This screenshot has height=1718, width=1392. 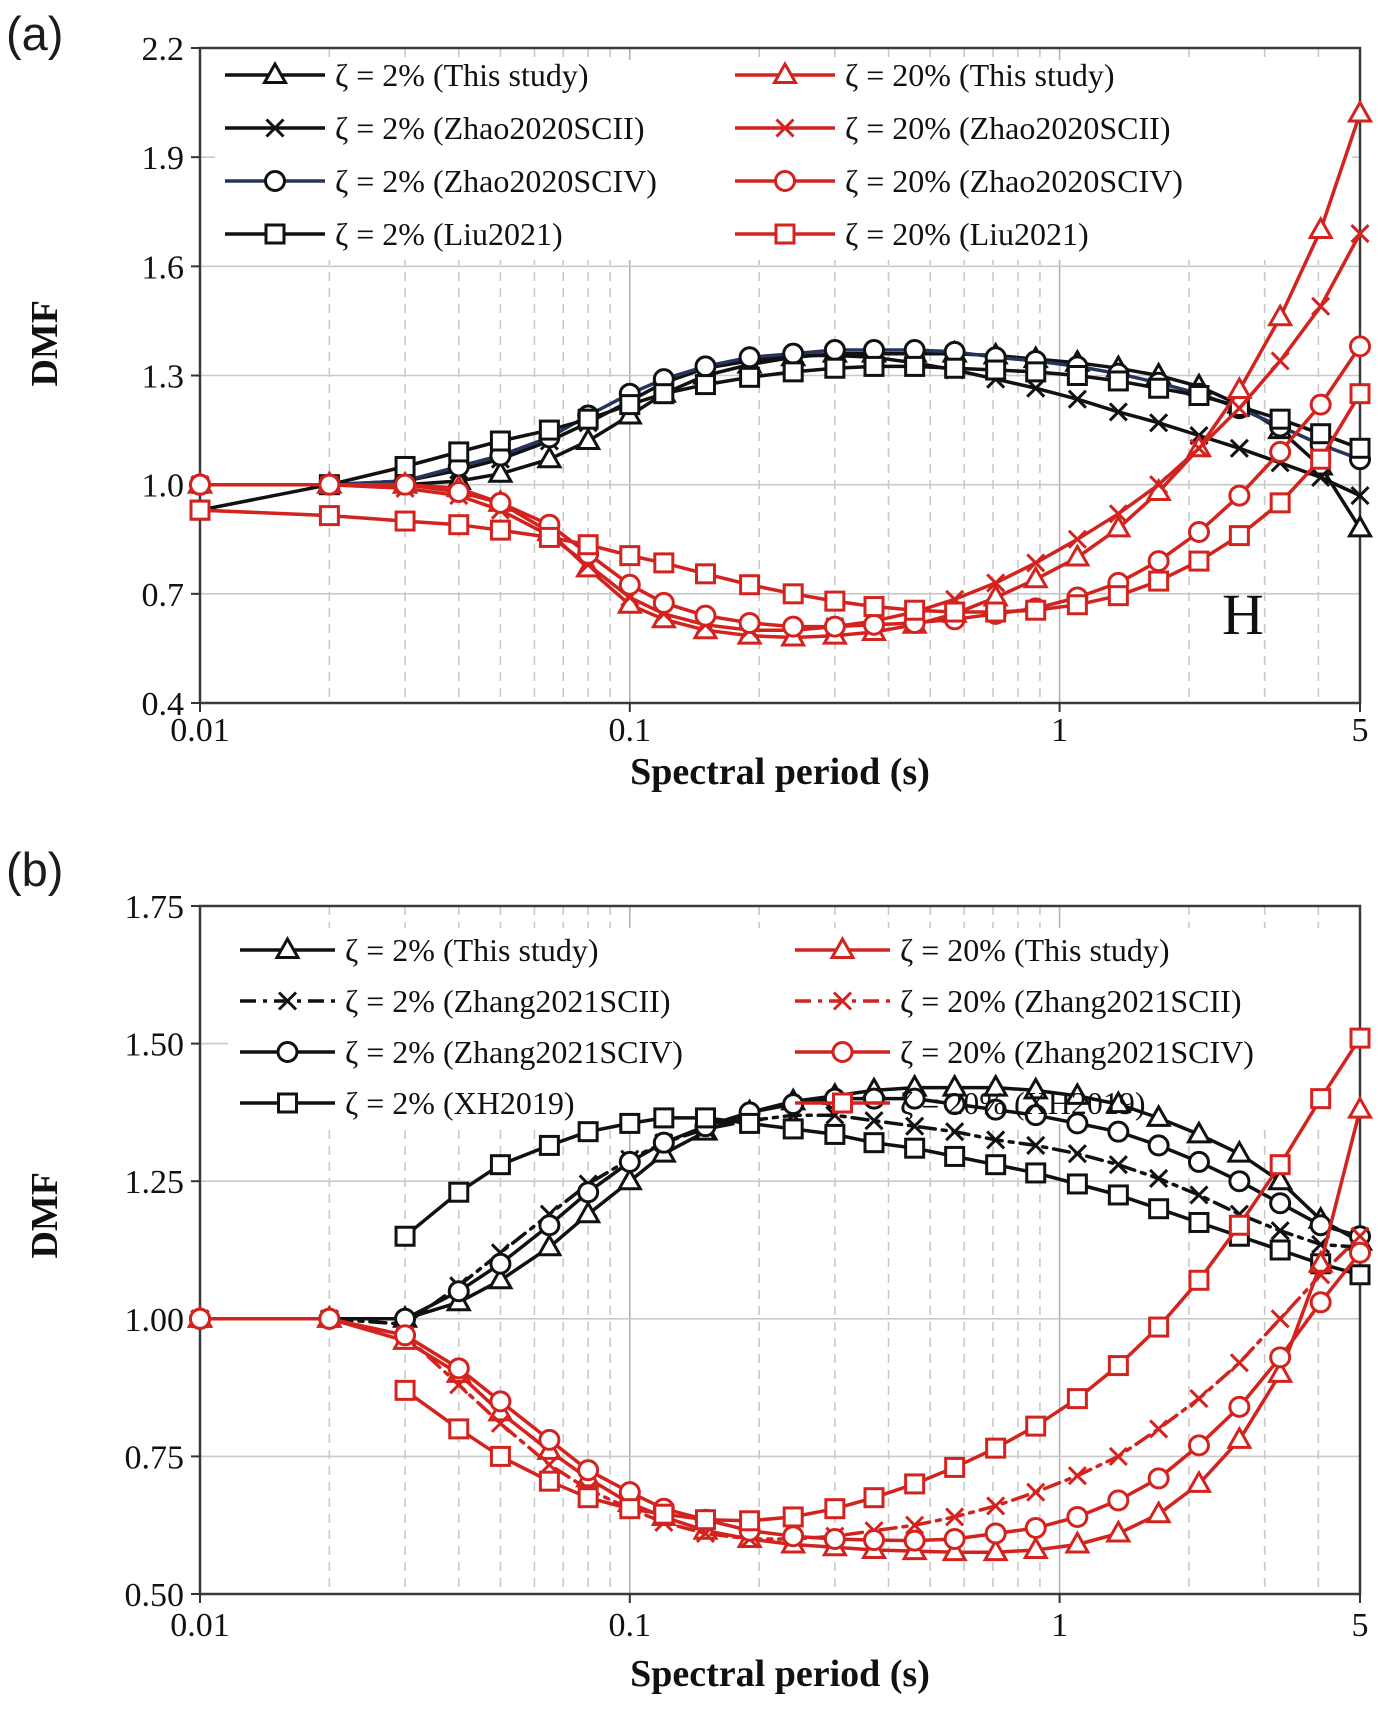 What do you see at coordinates (1077, 1052) in the screenshot?
I see `legend-label: ζ = 20% (Zhang2021SCIV)` at bounding box center [1077, 1052].